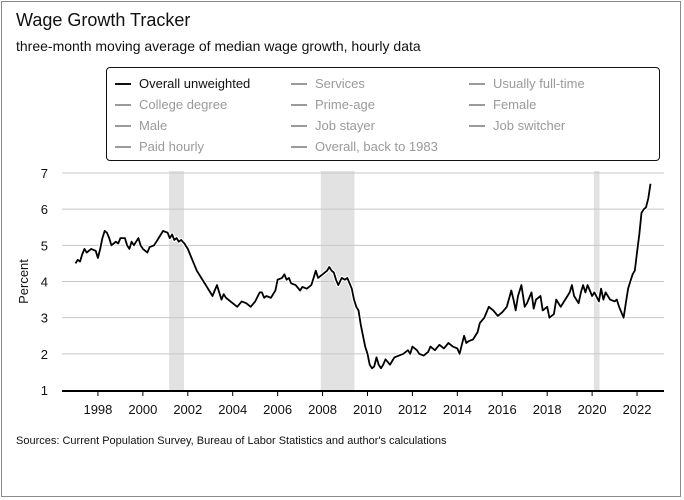 The width and height of the screenshot is (684, 500). Describe the element at coordinates (141, 125) in the screenshot. I see `legend-item-male: Male` at that location.